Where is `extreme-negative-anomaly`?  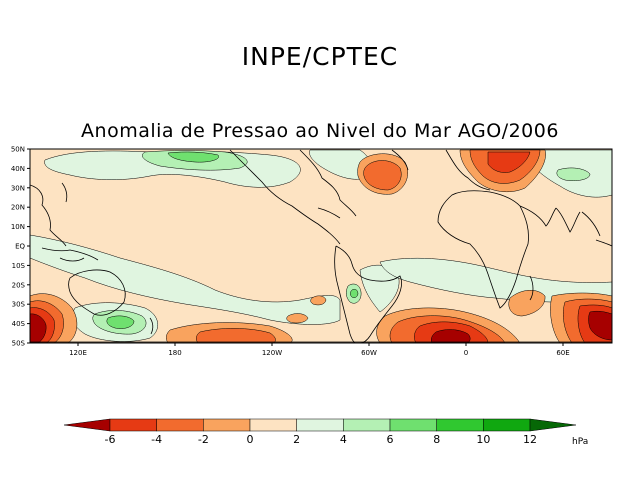
extreme-negative-anomaly is located at coordinates (321, 326).